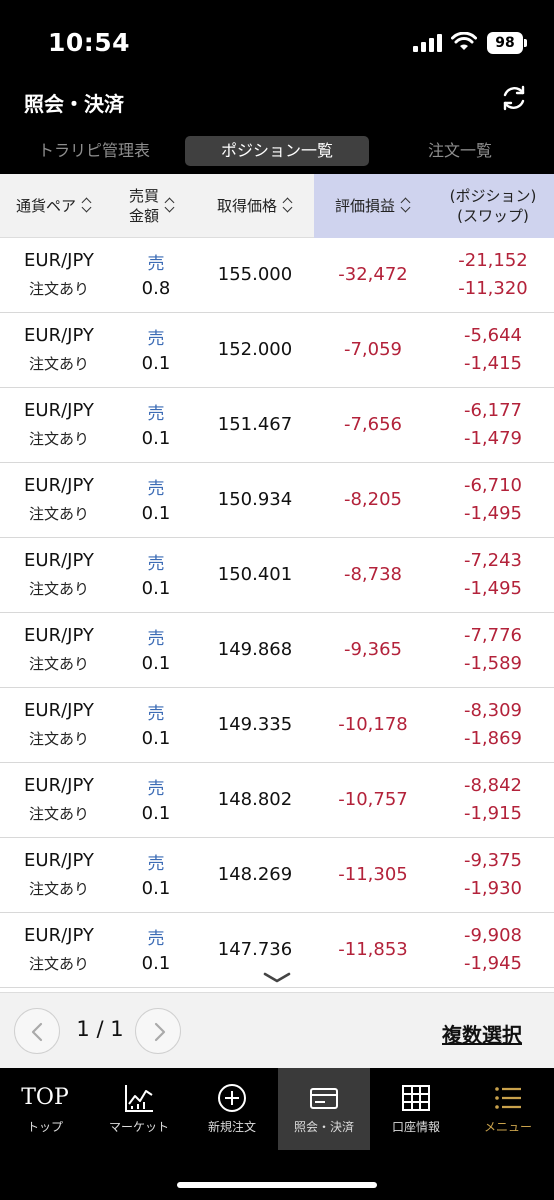 The width and height of the screenshot is (554, 1200). I want to click on nav-item-new-order: 新規注文, so click(232, 1109).